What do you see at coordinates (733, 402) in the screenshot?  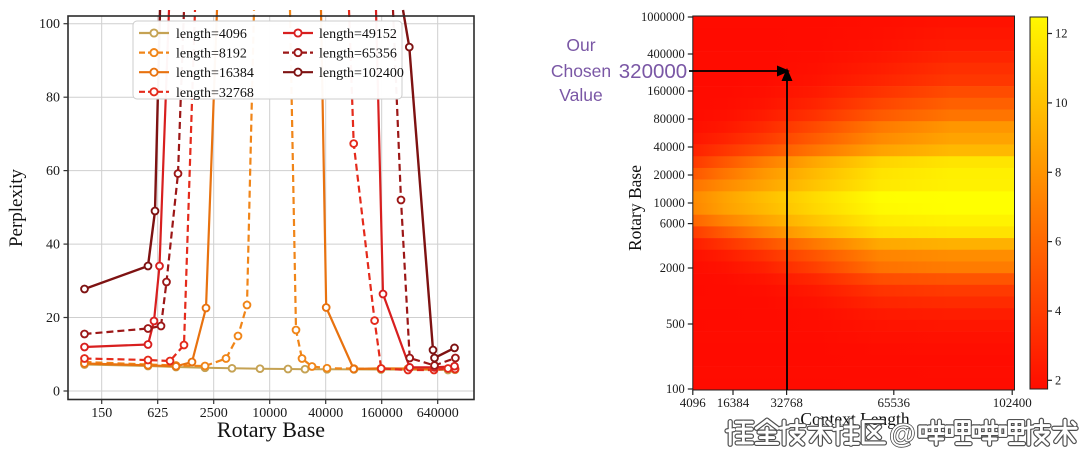 I see `svg-text: 16384` at bounding box center [733, 402].